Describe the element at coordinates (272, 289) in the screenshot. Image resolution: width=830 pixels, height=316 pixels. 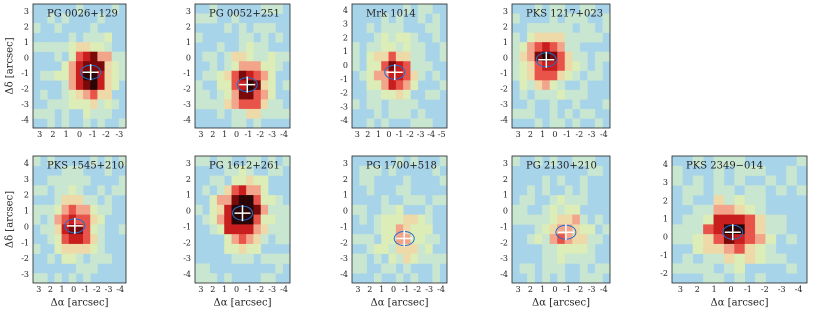
I see `x-tick-label: -3` at that location.